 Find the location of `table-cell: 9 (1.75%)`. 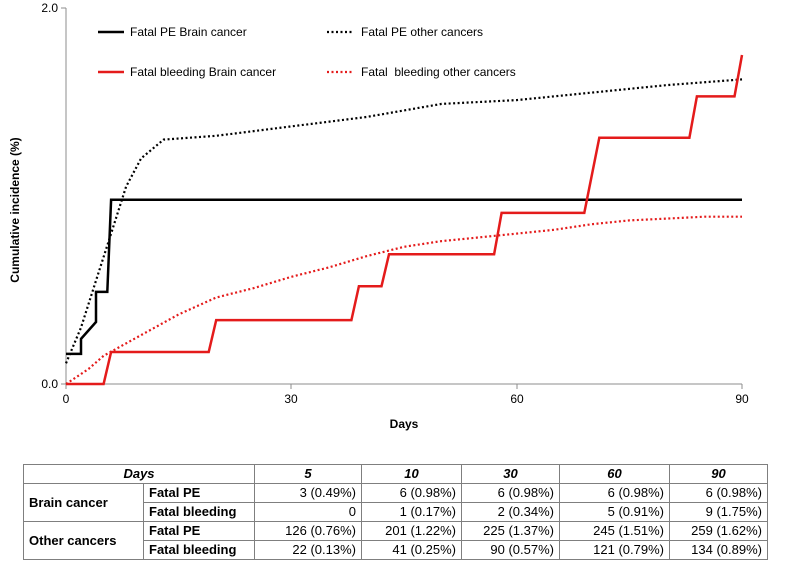

table-cell: 9 (1.75%) is located at coordinates (718, 512).